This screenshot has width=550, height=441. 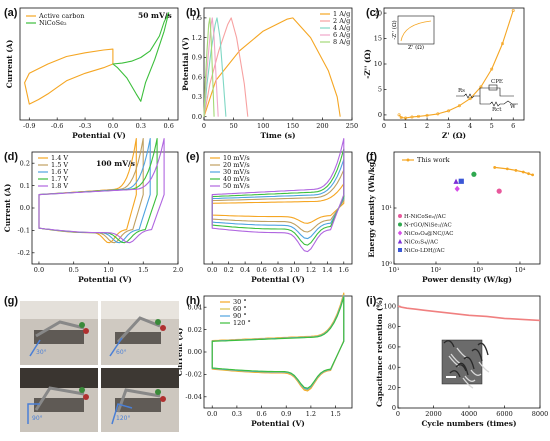 I want to click on legend-label-ref: NiCo₂S₄//AC, so click(x=421, y=243).